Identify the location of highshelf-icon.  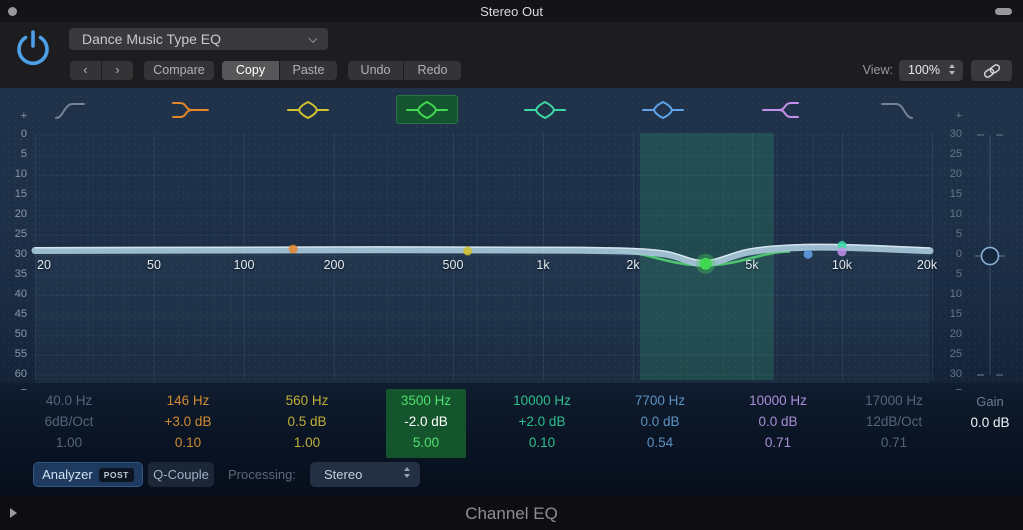
(780, 109).